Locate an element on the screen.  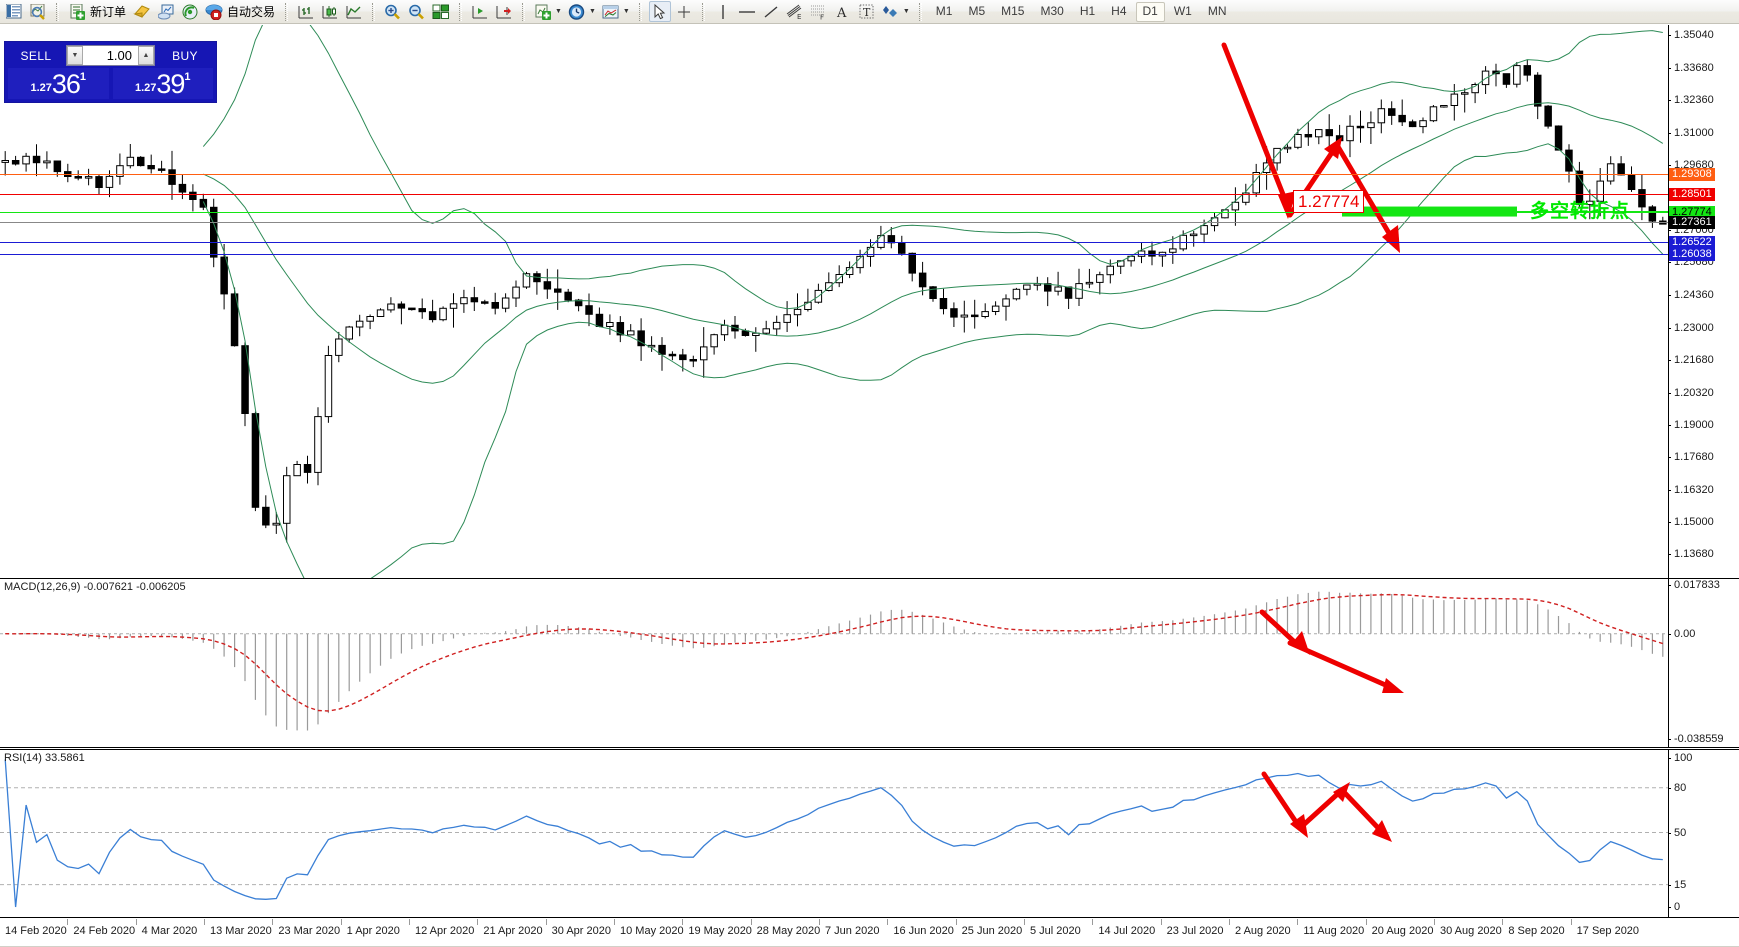
line-chart-icon is located at coordinates (354, 11).